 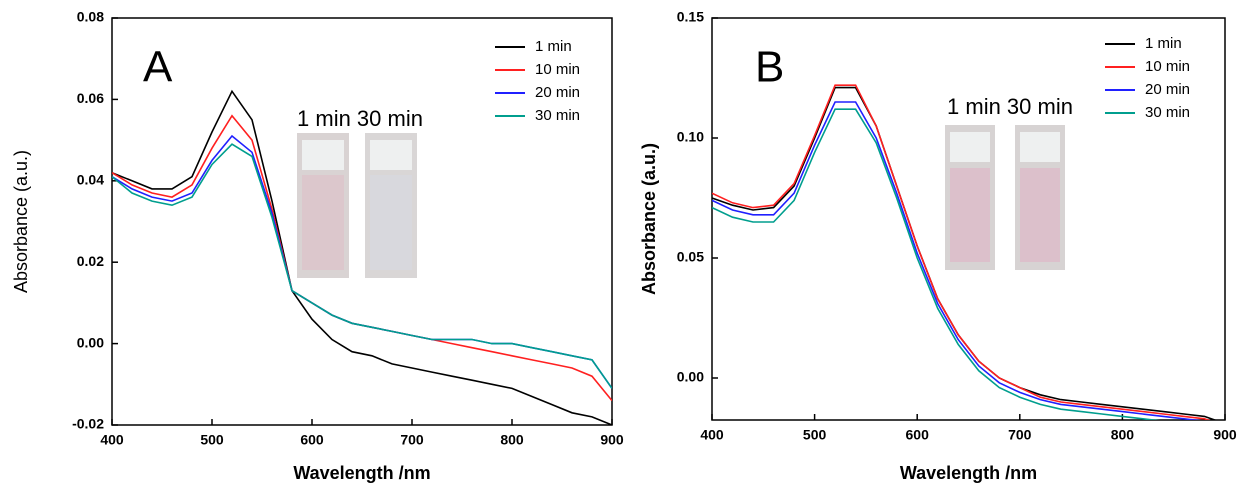 I want to click on y-tick-label: 0.02, so click(x=90, y=261).